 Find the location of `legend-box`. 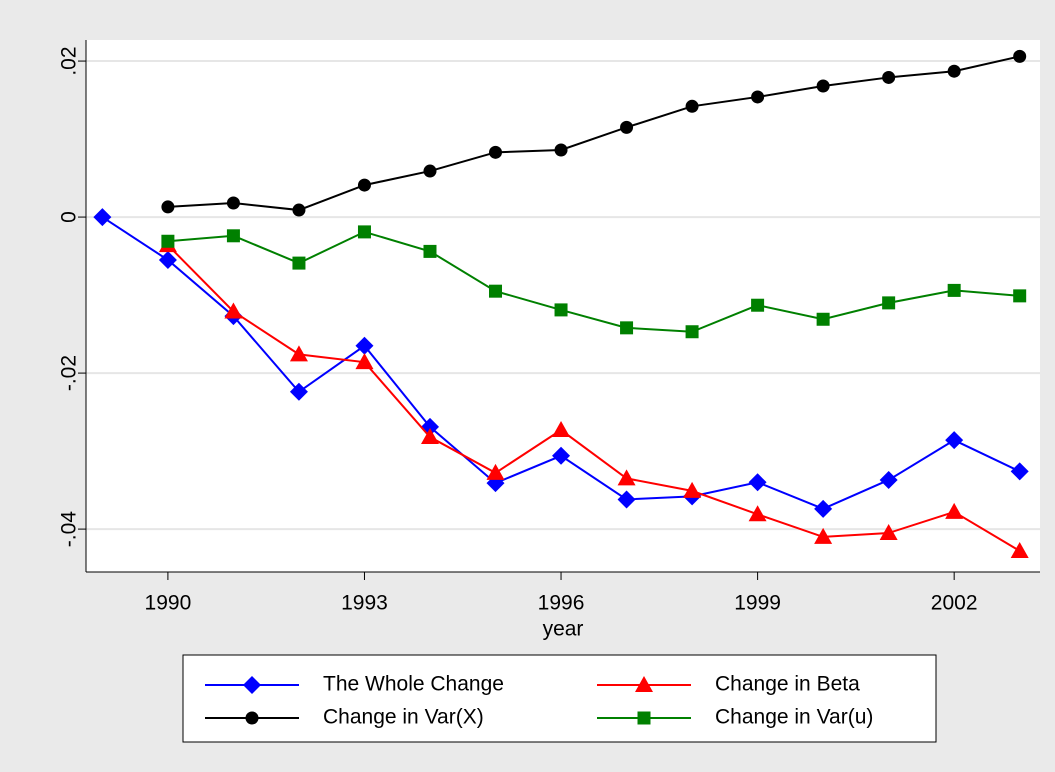

legend-box is located at coordinates (559, 698).